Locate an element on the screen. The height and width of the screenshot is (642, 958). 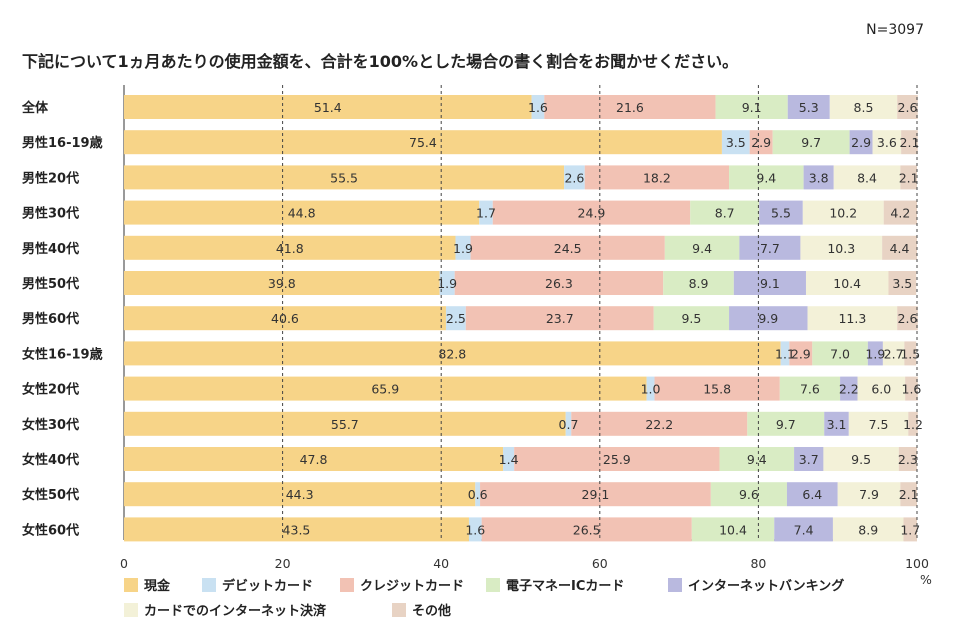
data-label: 75.4 is located at coordinates (423, 142).